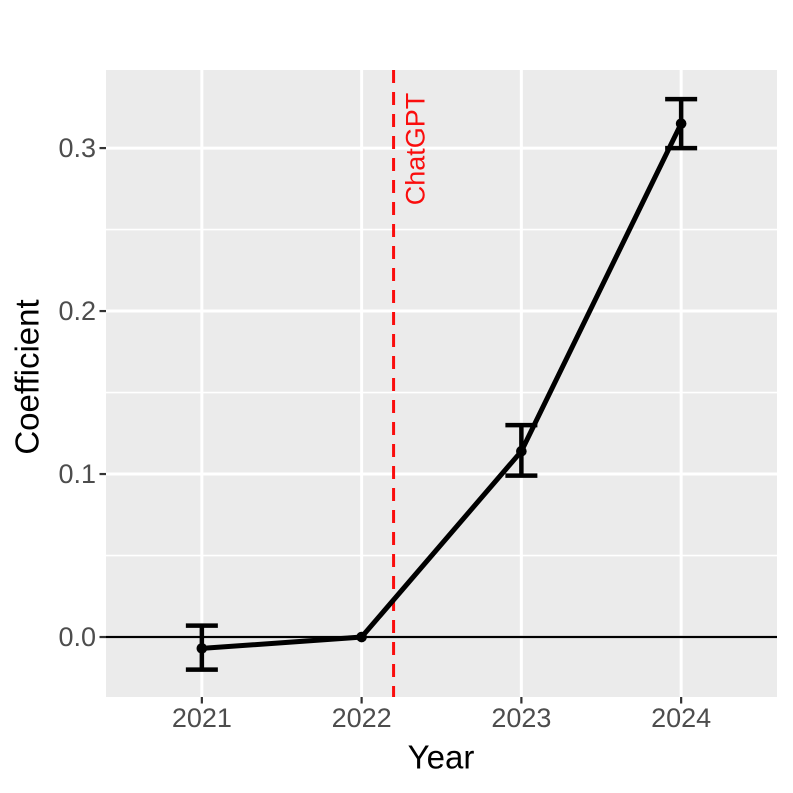 This screenshot has width=793, height=793. What do you see at coordinates (77, 474) in the screenshot?
I see `y-tick-label: 0.1` at bounding box center [77, 474].